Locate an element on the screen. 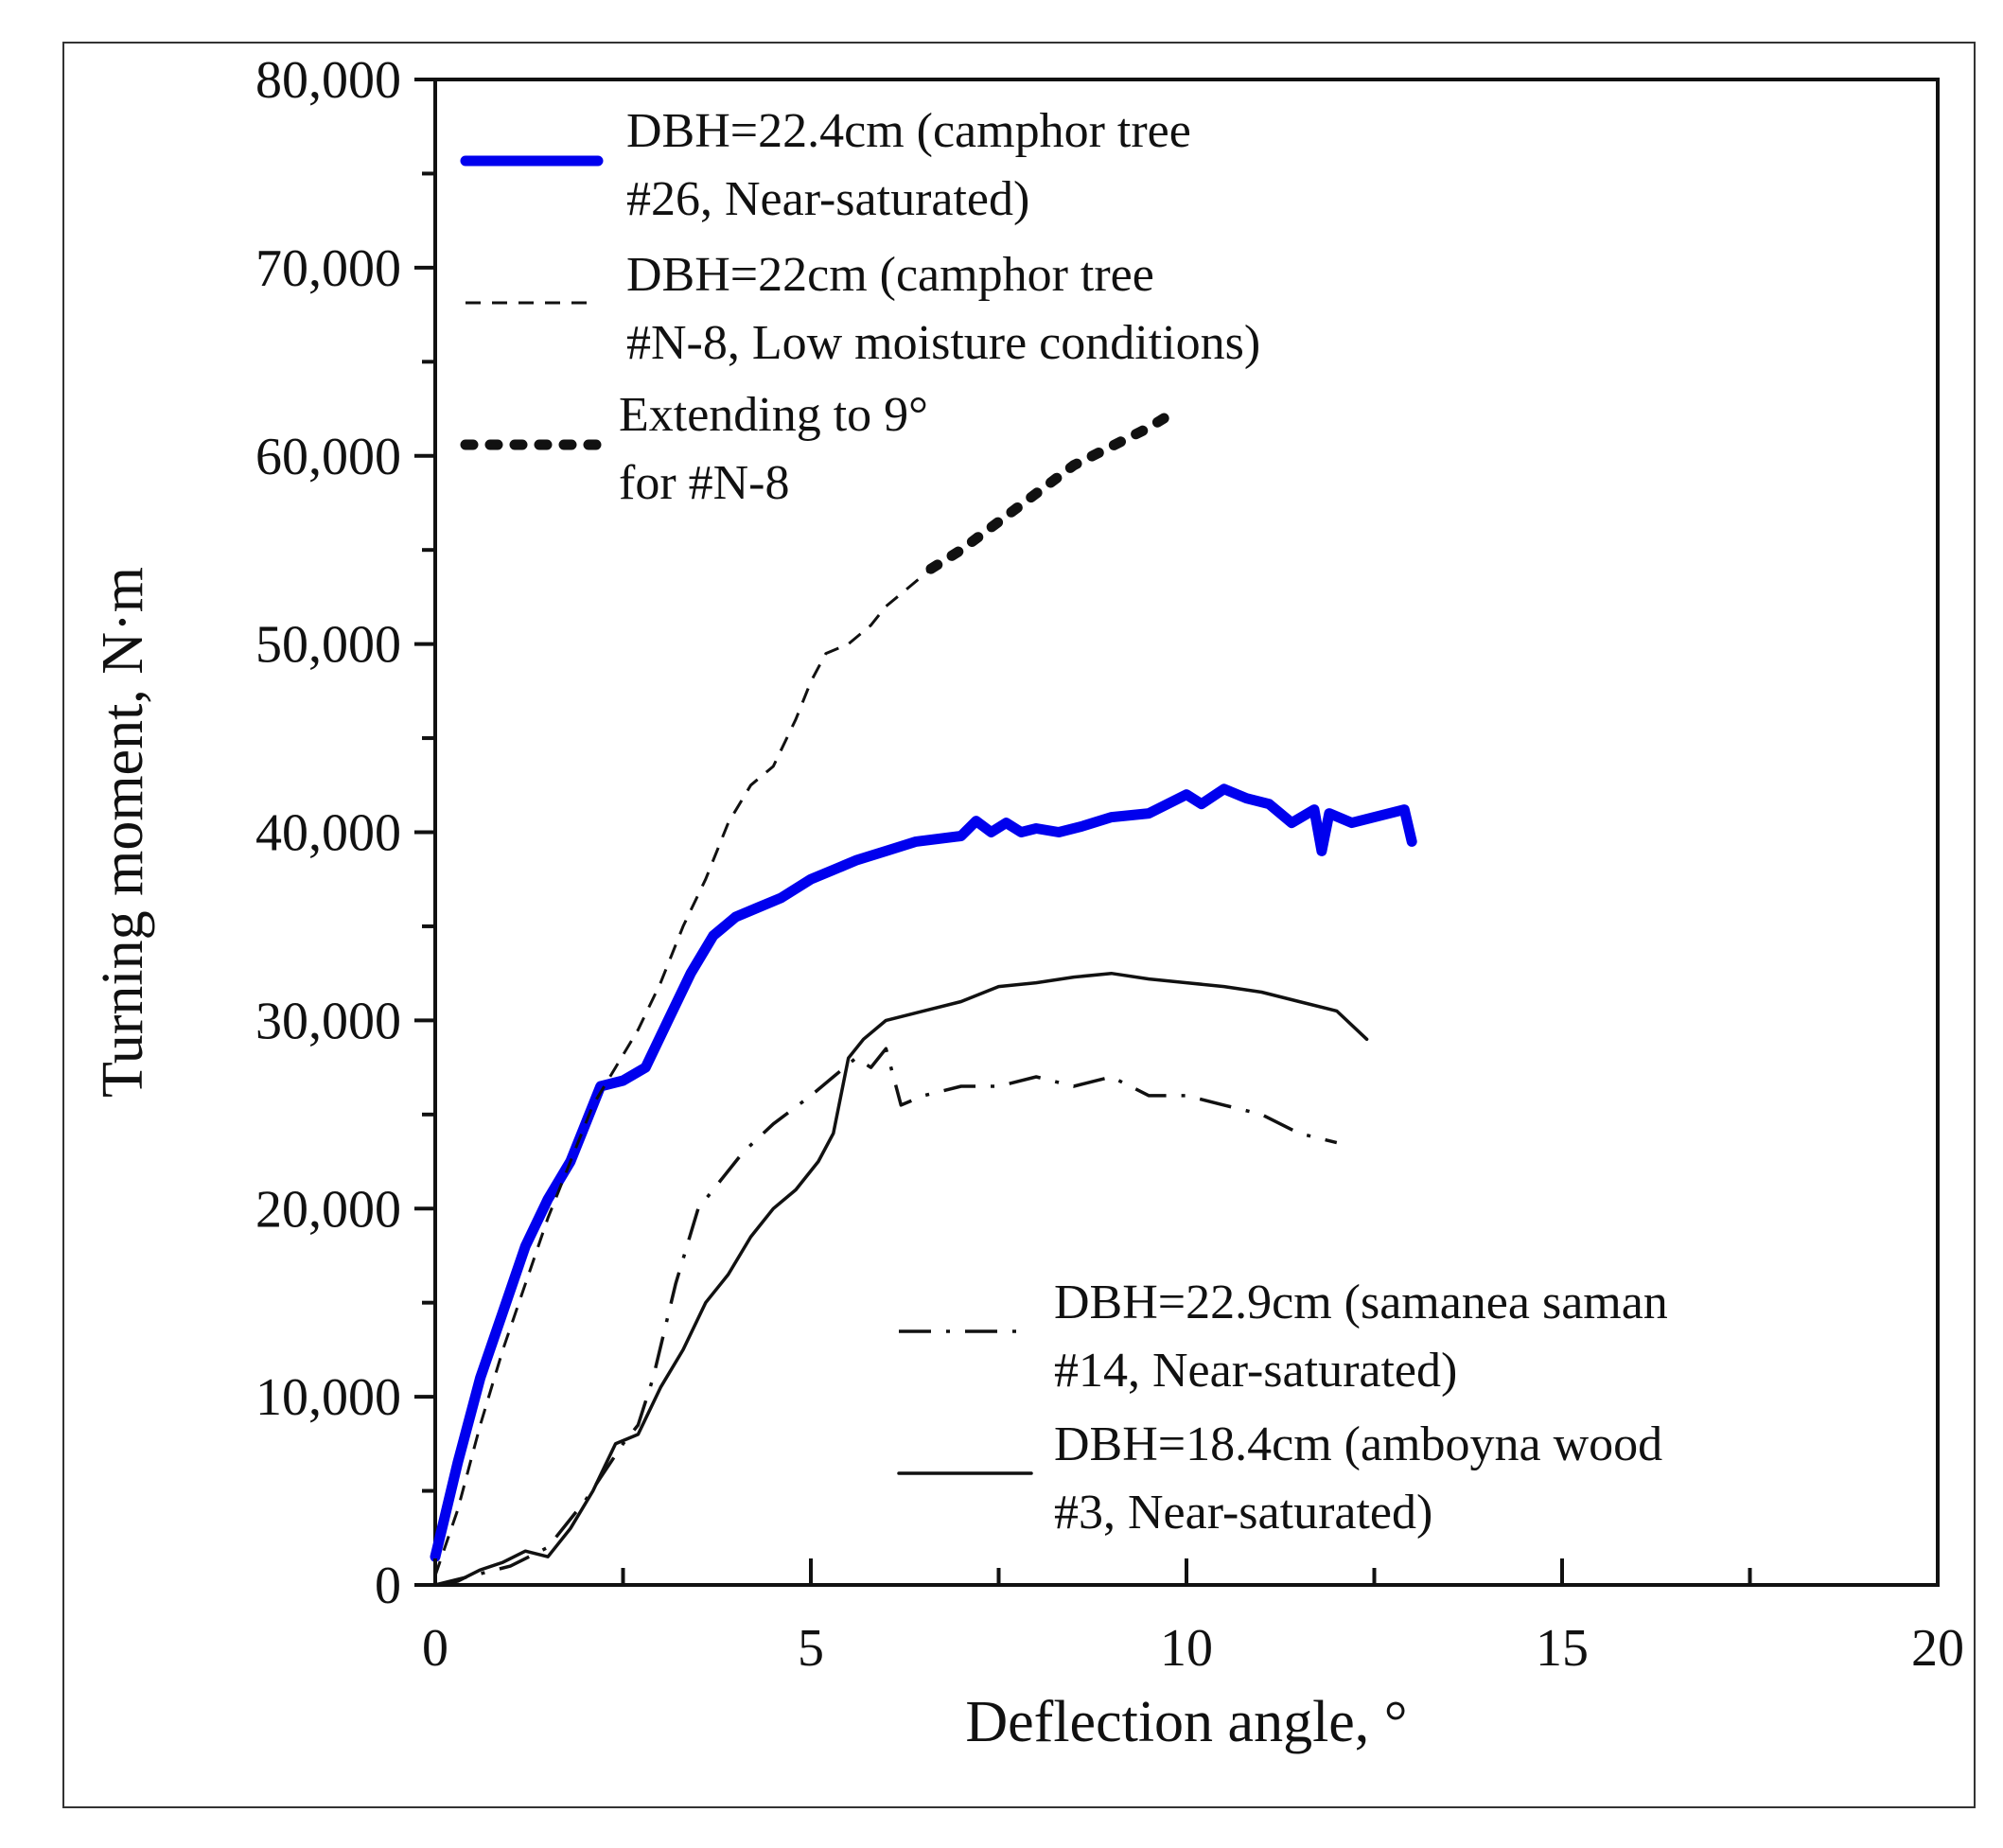 Image resolution: width=2003 pixels, height=1848 pixels. y-tick-label: 20,000 is located at coordinates (328, 1210).